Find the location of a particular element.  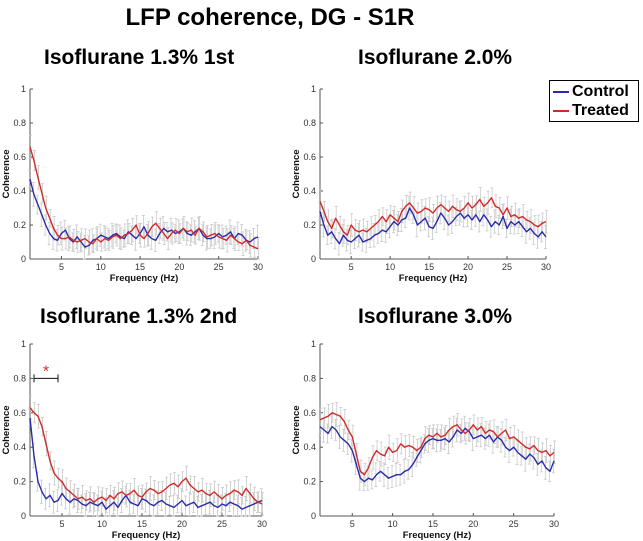

figure-title: LFP coherence, DG - S1R is located at coordinates (270, 17).